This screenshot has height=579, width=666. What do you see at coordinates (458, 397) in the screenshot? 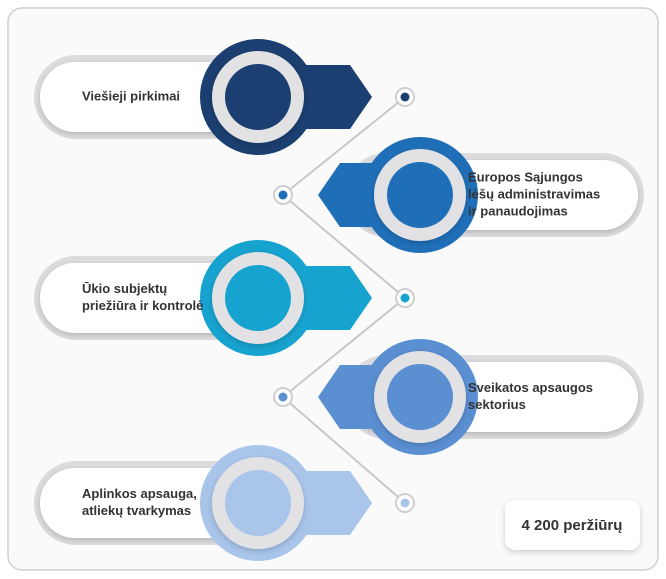
I see `row: Sveikatos apsaugos sektorius` at bounding box center [458, 397].